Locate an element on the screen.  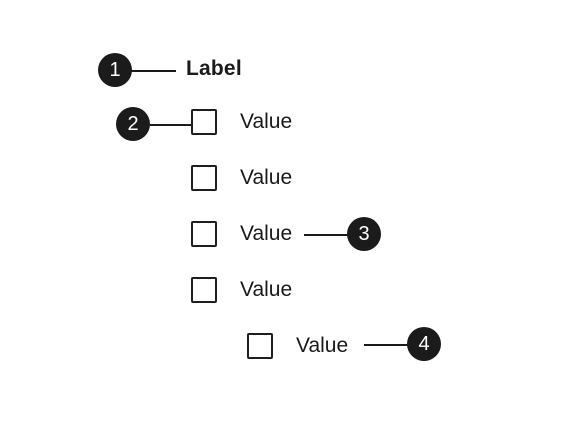
checkbox-option-nested: Value is located at coordinates (297, 346).